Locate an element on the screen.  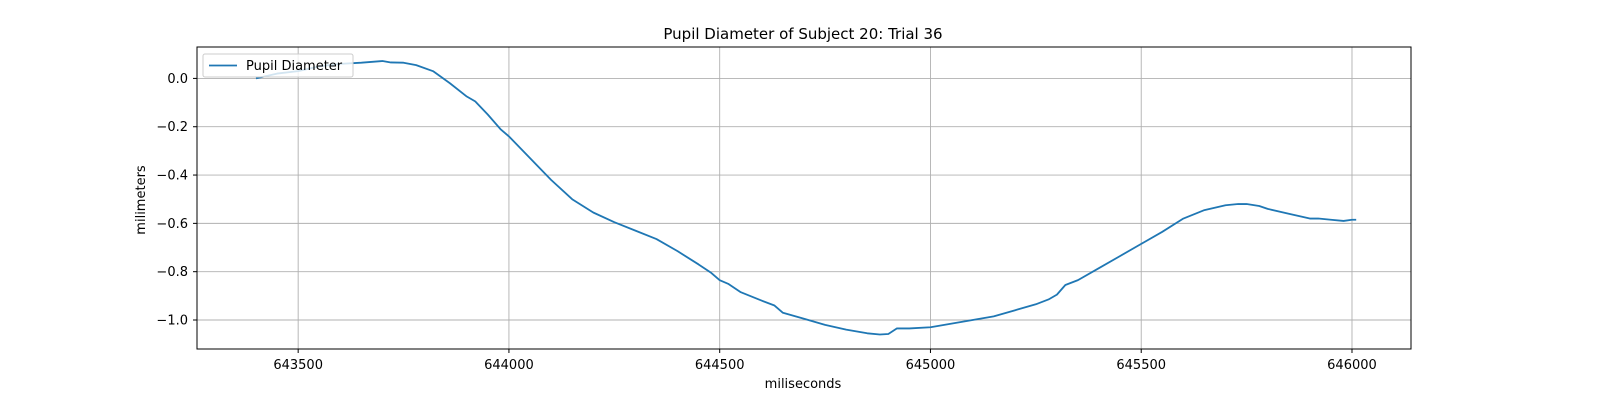
y-tick-label: −0.8 is located at coordinates (172, 272).